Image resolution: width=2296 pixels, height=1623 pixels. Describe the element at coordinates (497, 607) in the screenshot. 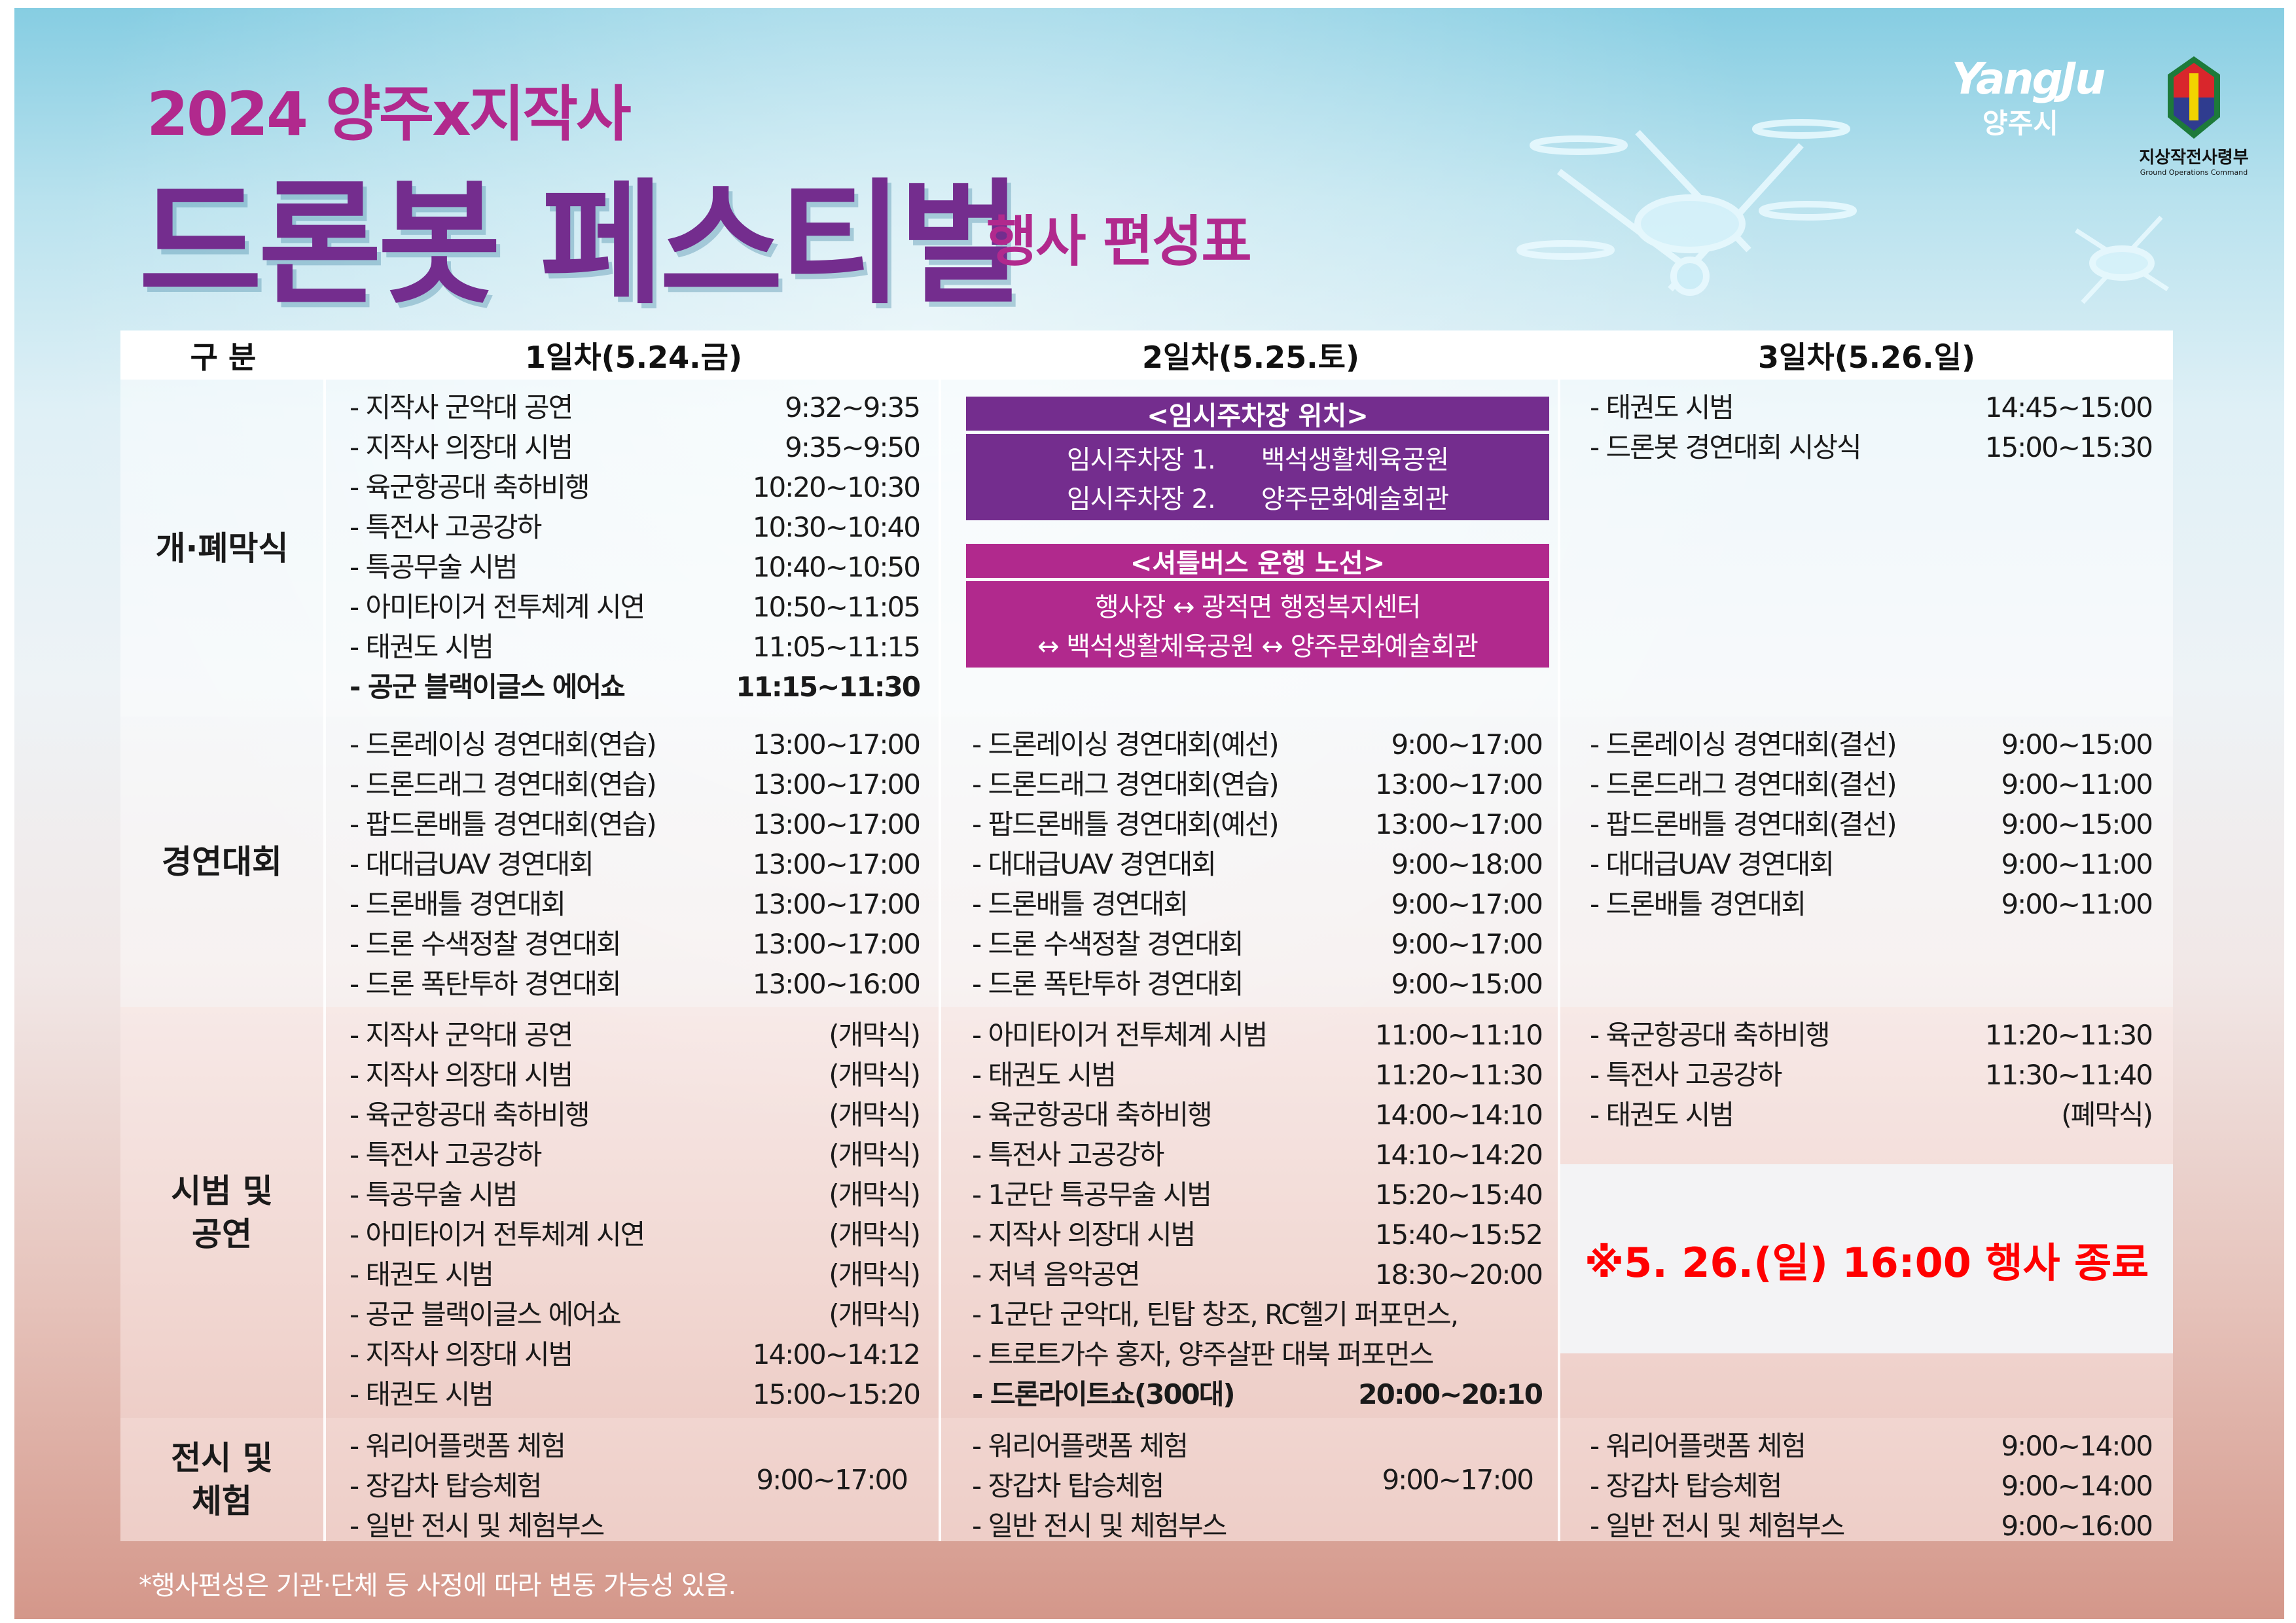

I see `item-name: - 아미타이거 전투체계 시연` at that location.